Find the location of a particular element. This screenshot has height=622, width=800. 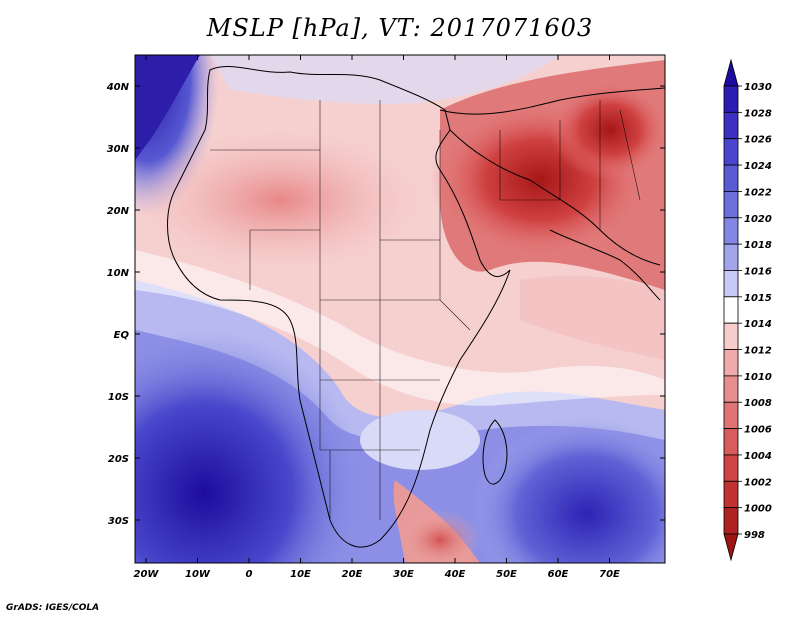

lon-tick-label: 10E is located at coordinates (300, 574).